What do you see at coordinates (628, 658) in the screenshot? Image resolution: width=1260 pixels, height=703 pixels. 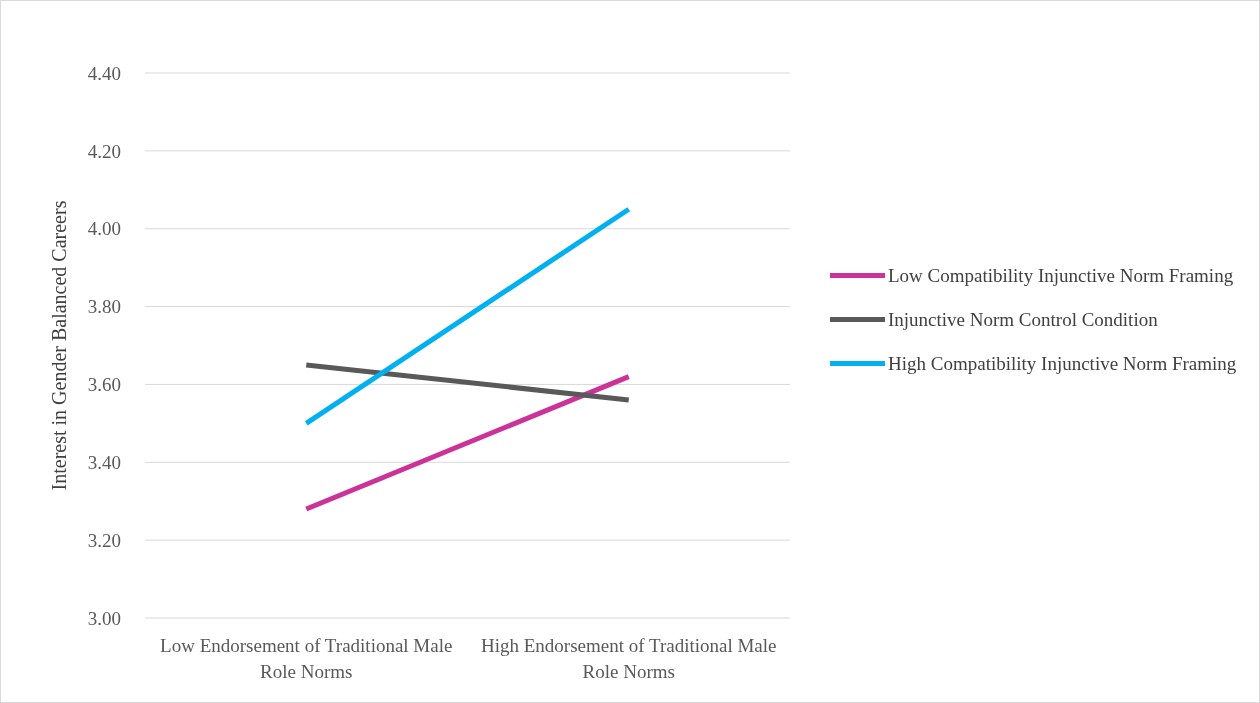 I see `x-tick-label: High Endorsement of Traditional Male Role Norms` at bounding box center [628, 658].